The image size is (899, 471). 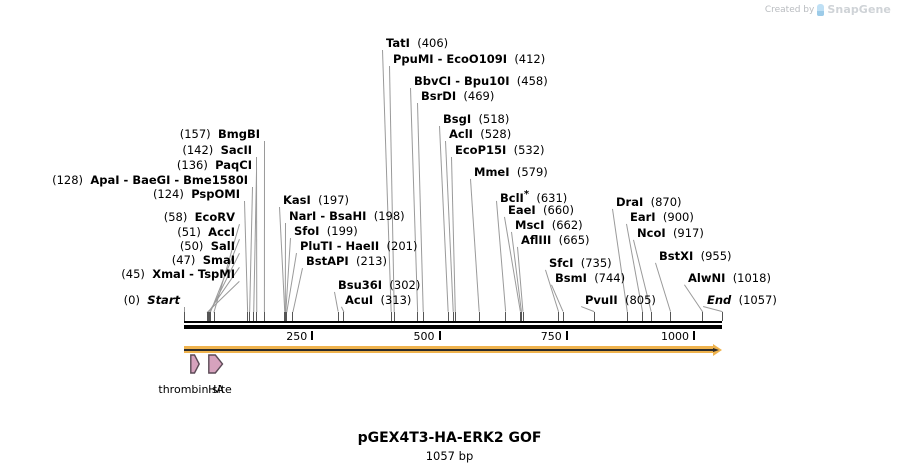 I want to click on enzyme-name: AlwNI, so click(x=707, y=278).